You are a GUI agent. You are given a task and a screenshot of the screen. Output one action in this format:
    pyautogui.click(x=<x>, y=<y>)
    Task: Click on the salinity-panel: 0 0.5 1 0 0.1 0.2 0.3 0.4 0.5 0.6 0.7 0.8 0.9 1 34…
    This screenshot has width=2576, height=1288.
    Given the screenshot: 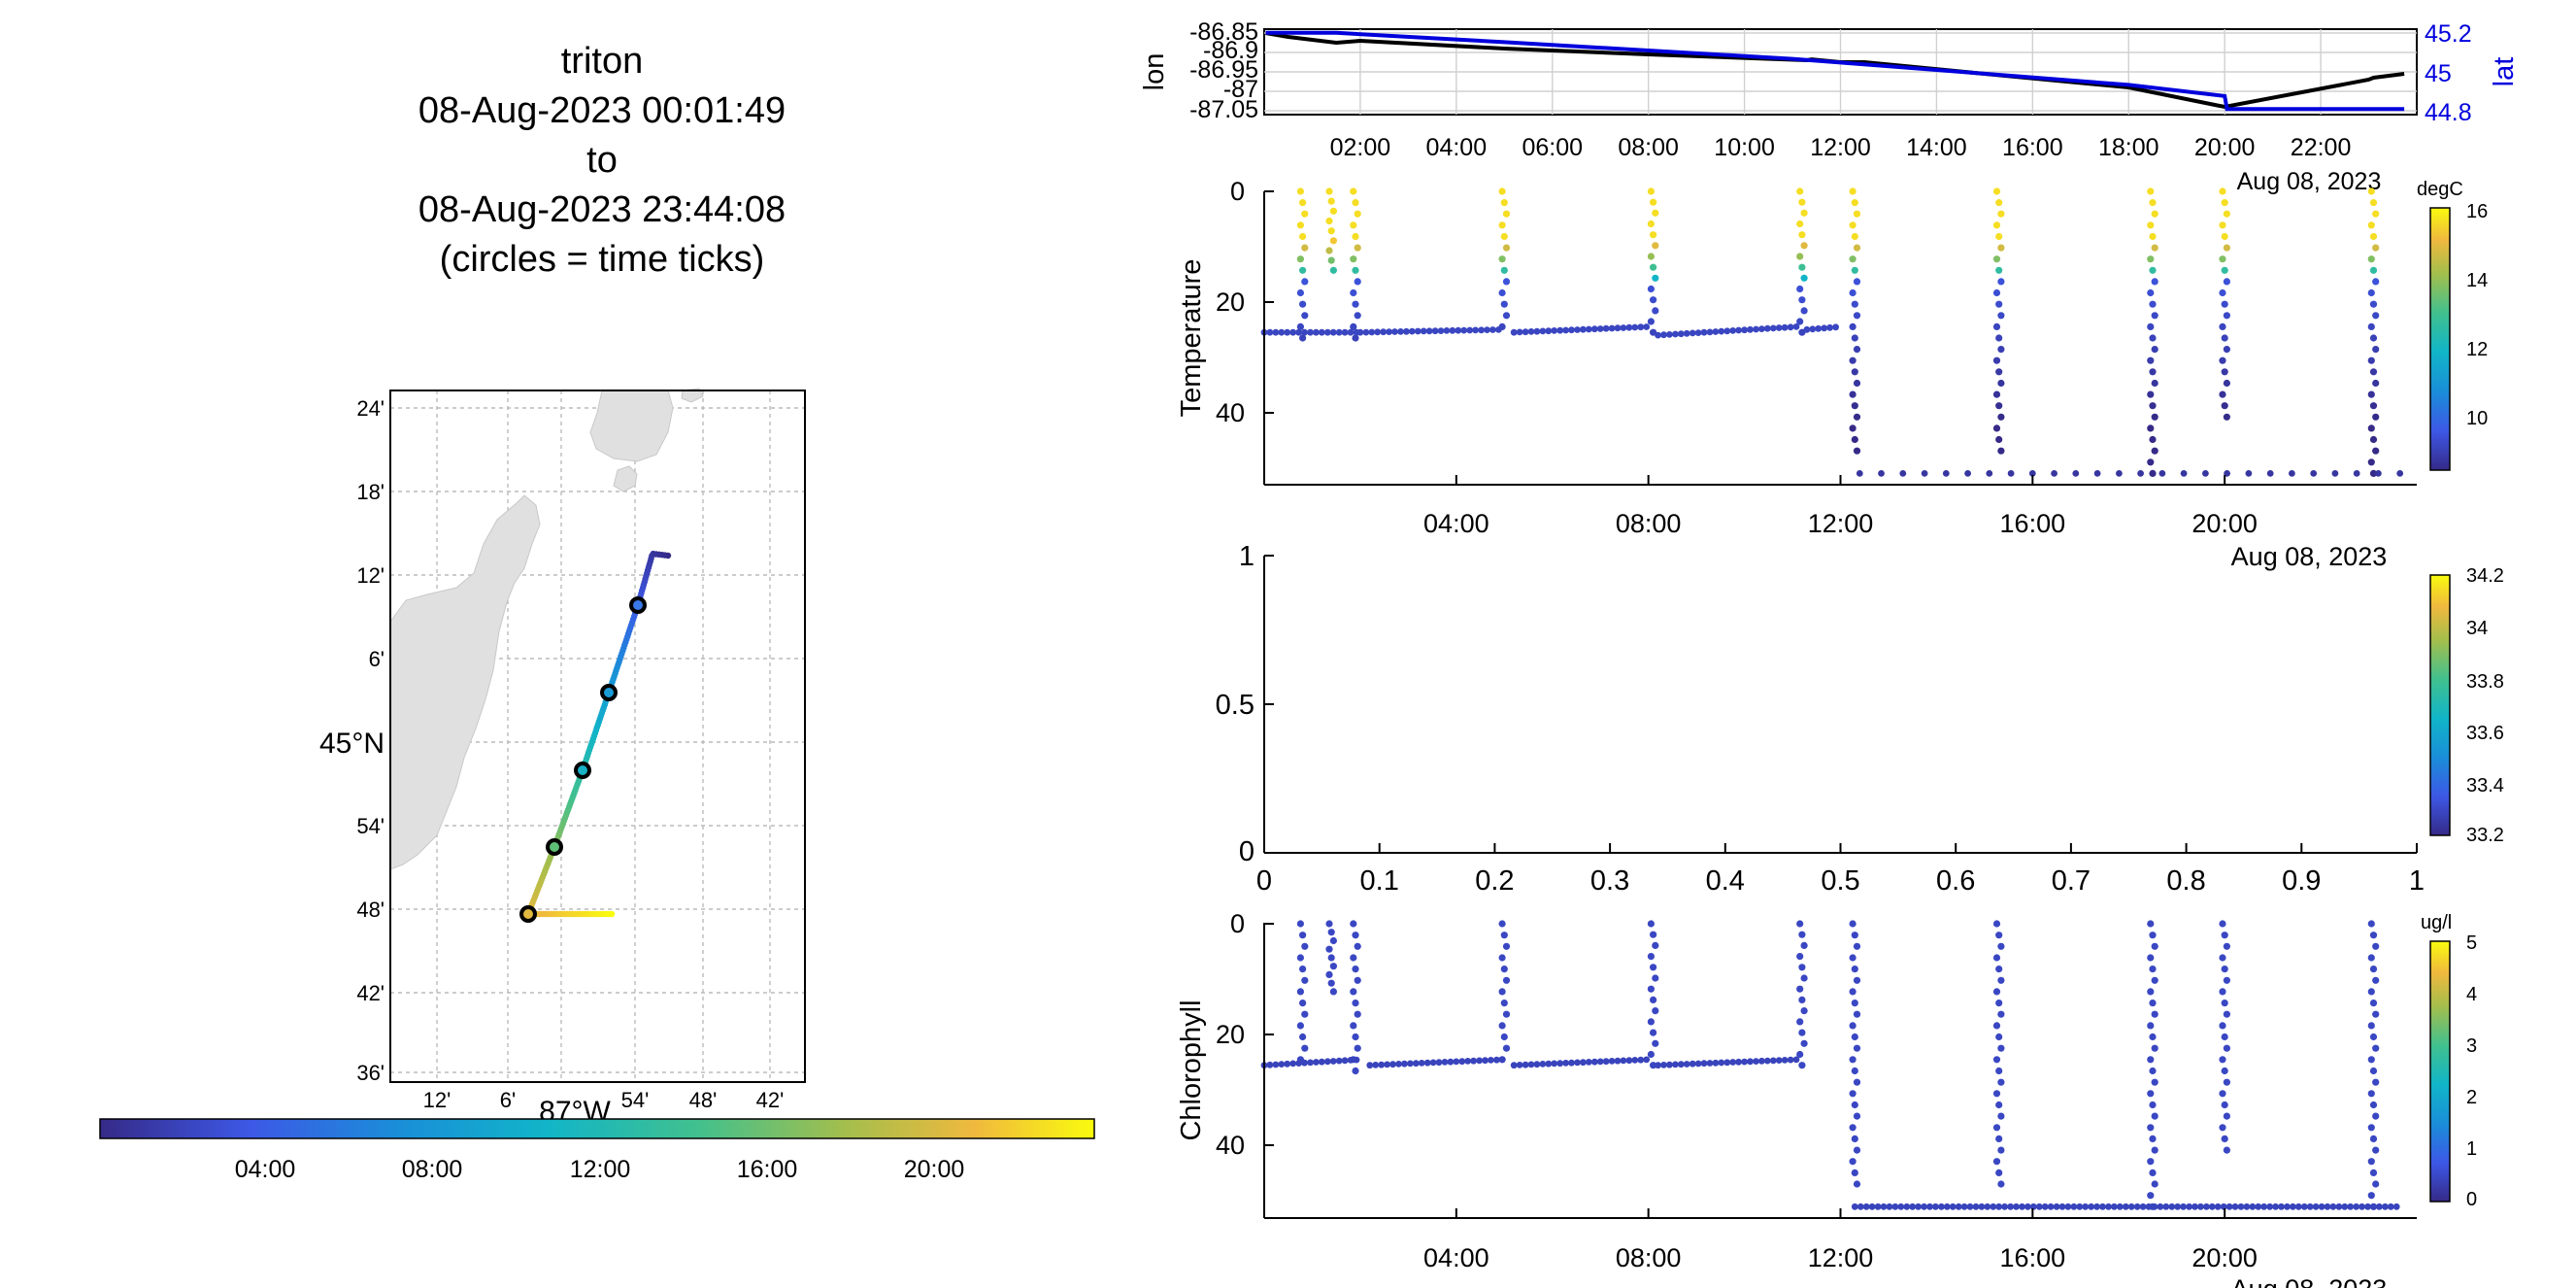 What is the action you would take?
    pyautogui.click(x=1860, y=719)
    